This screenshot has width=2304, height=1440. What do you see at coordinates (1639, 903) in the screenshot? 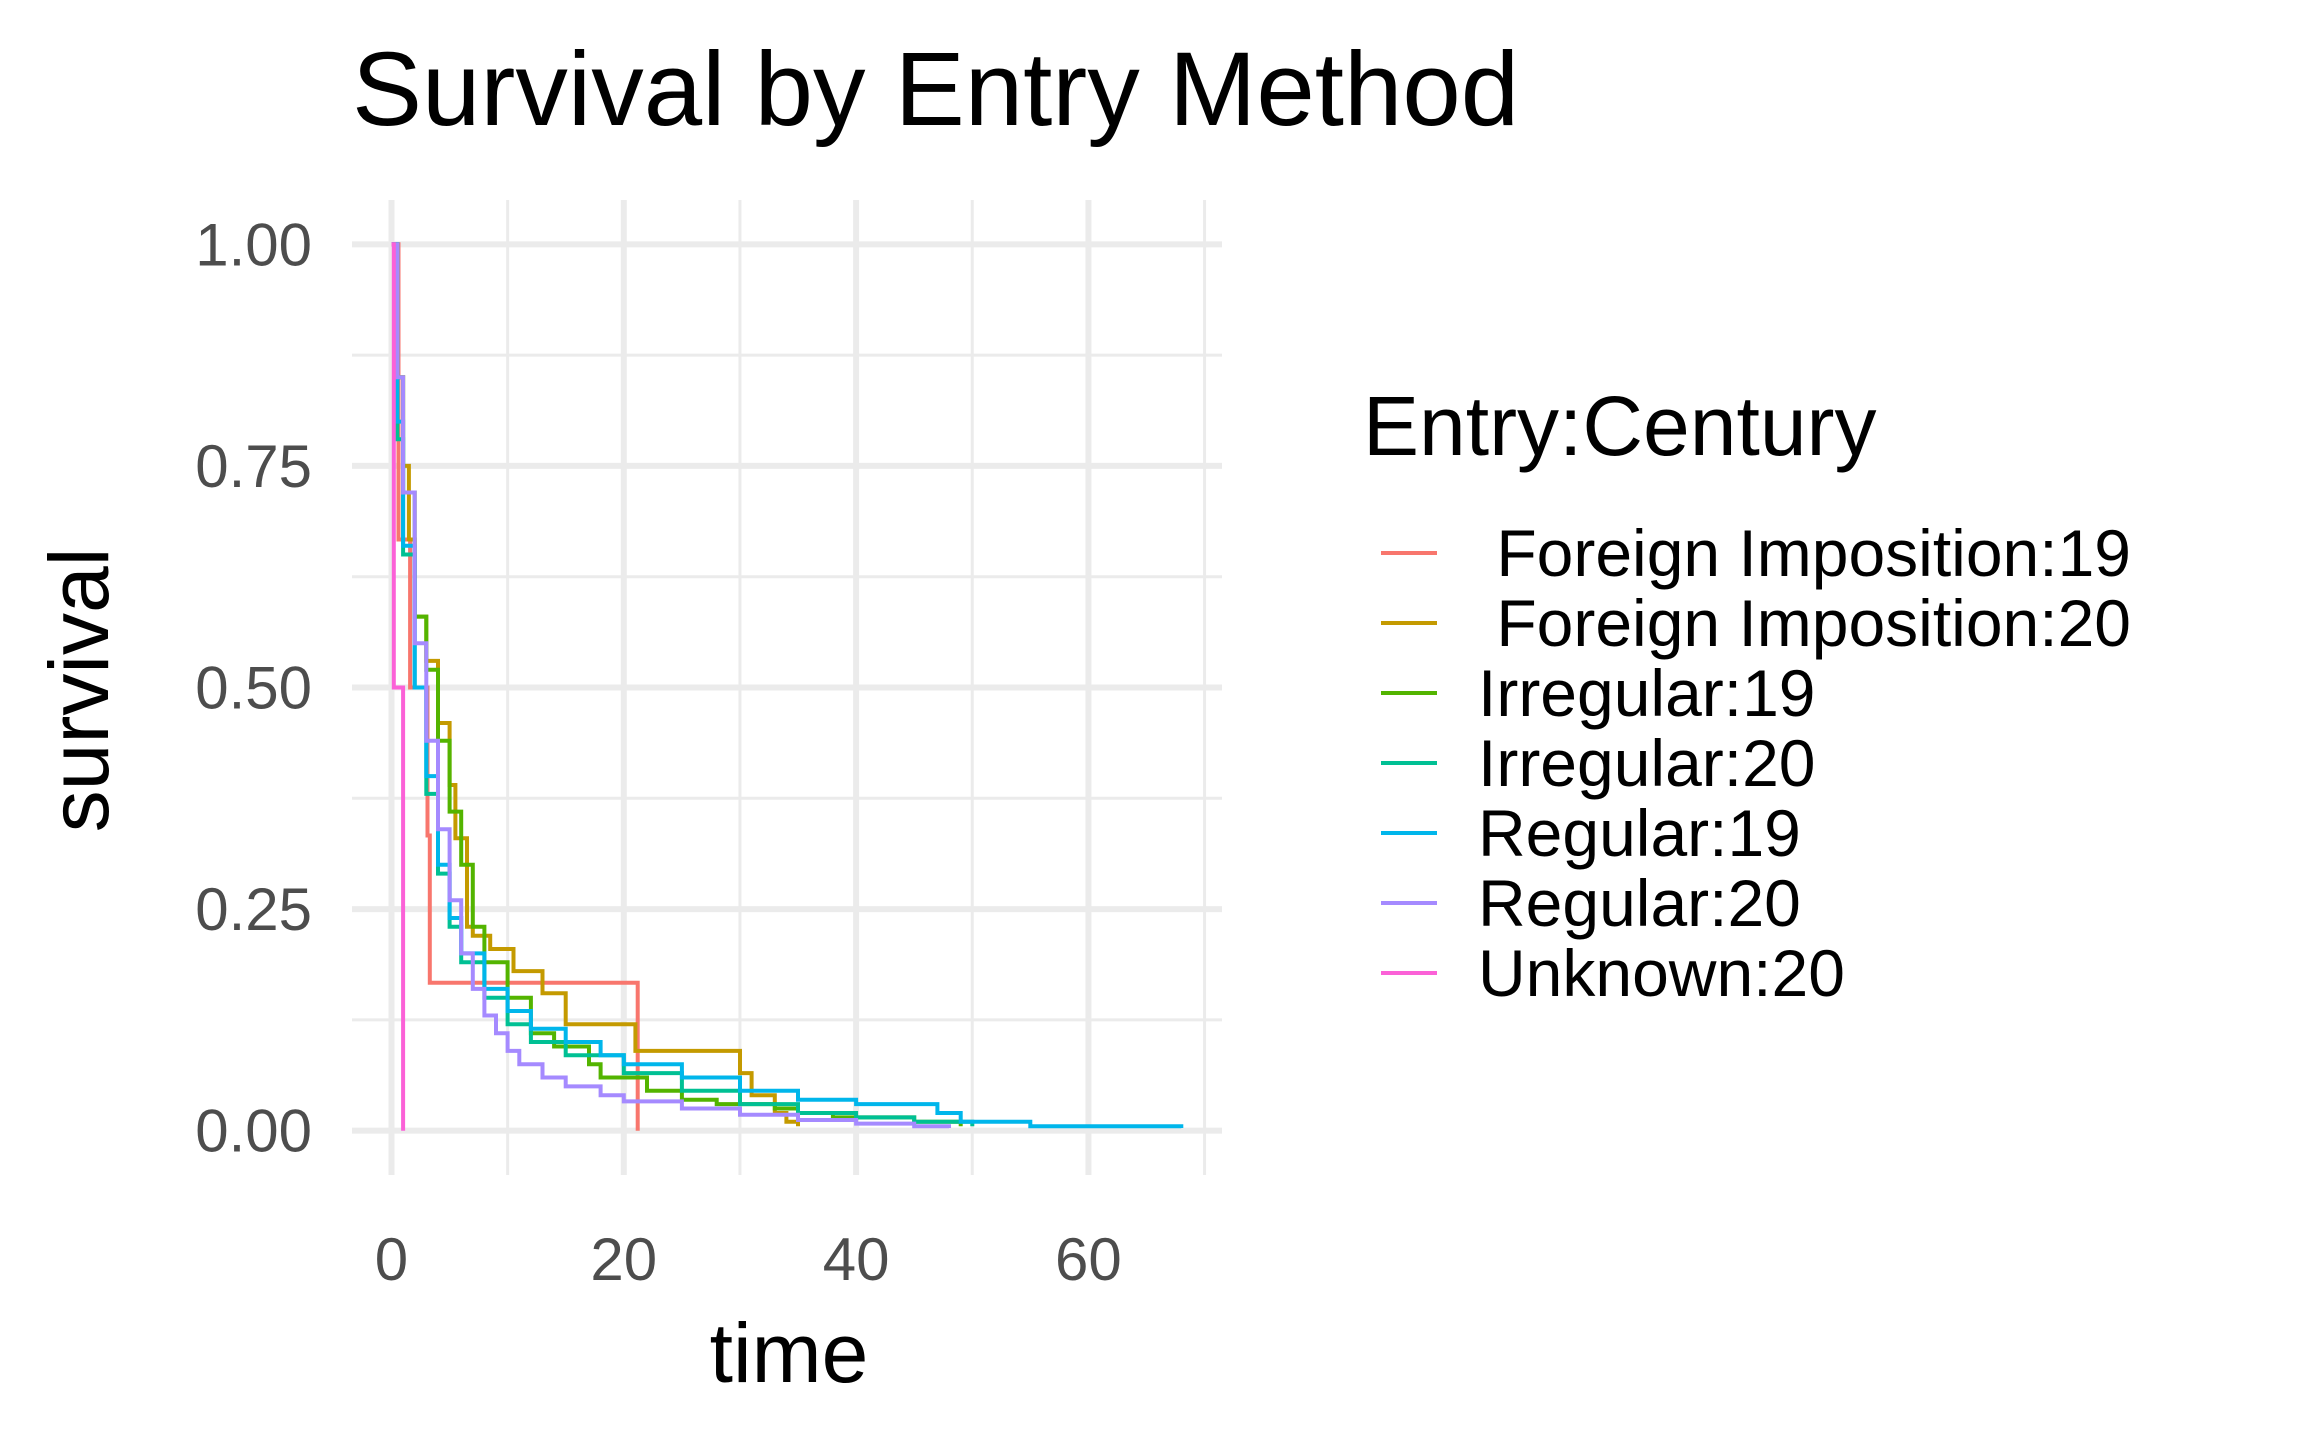
I see `legend-label: Regular:20` at bounding box center [1639, 903].